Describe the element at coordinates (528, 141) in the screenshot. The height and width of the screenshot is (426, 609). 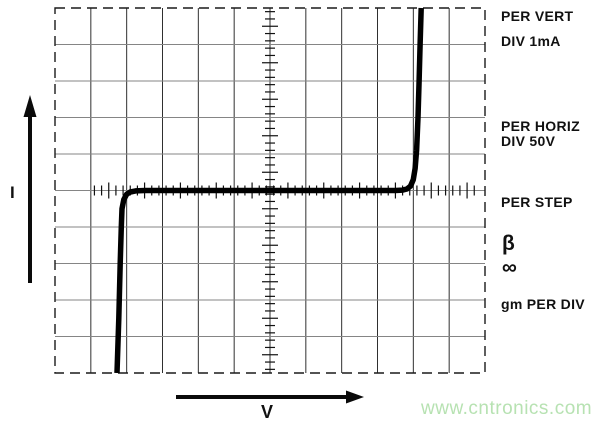
I see `per-horiz-div-value: DIV 50V` at that location.